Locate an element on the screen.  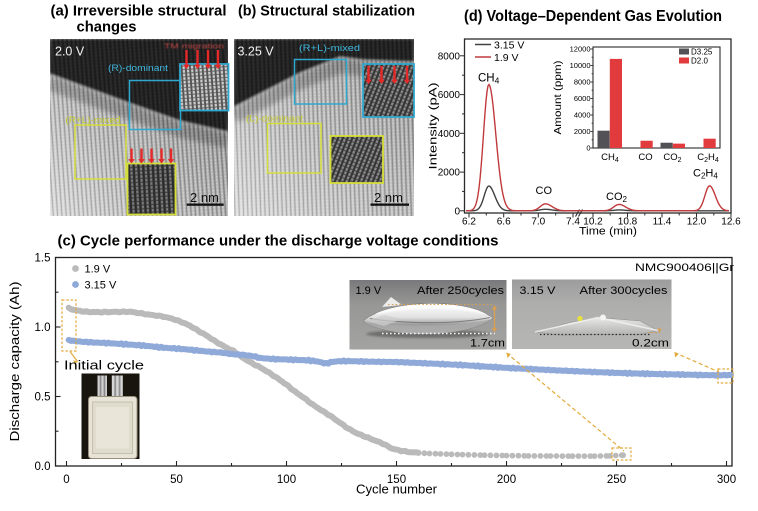
svg-text: Time (min) is located at coordinates (608, 232).